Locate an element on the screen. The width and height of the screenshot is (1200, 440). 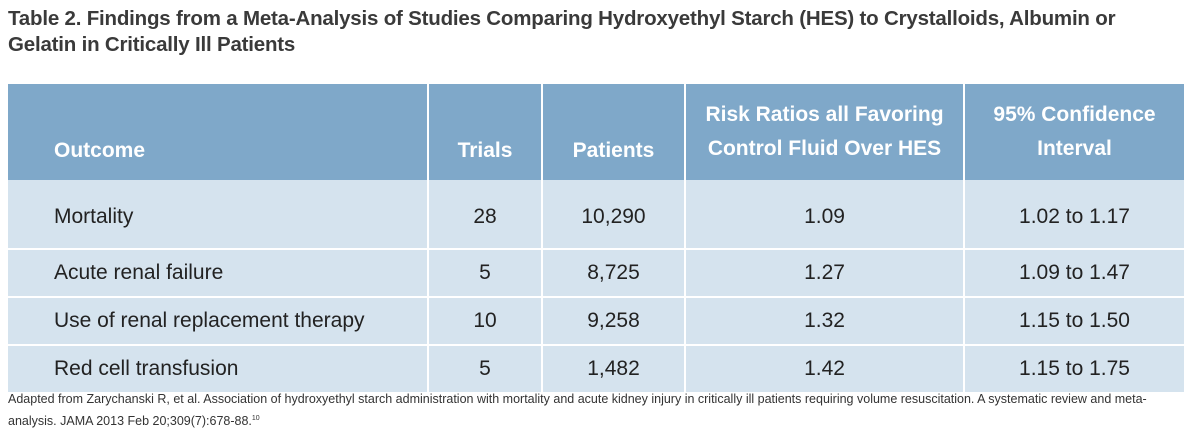
column-header-risk-ratios-line1: Risk Ratios all Favoring is located at coordinates (824, 114).